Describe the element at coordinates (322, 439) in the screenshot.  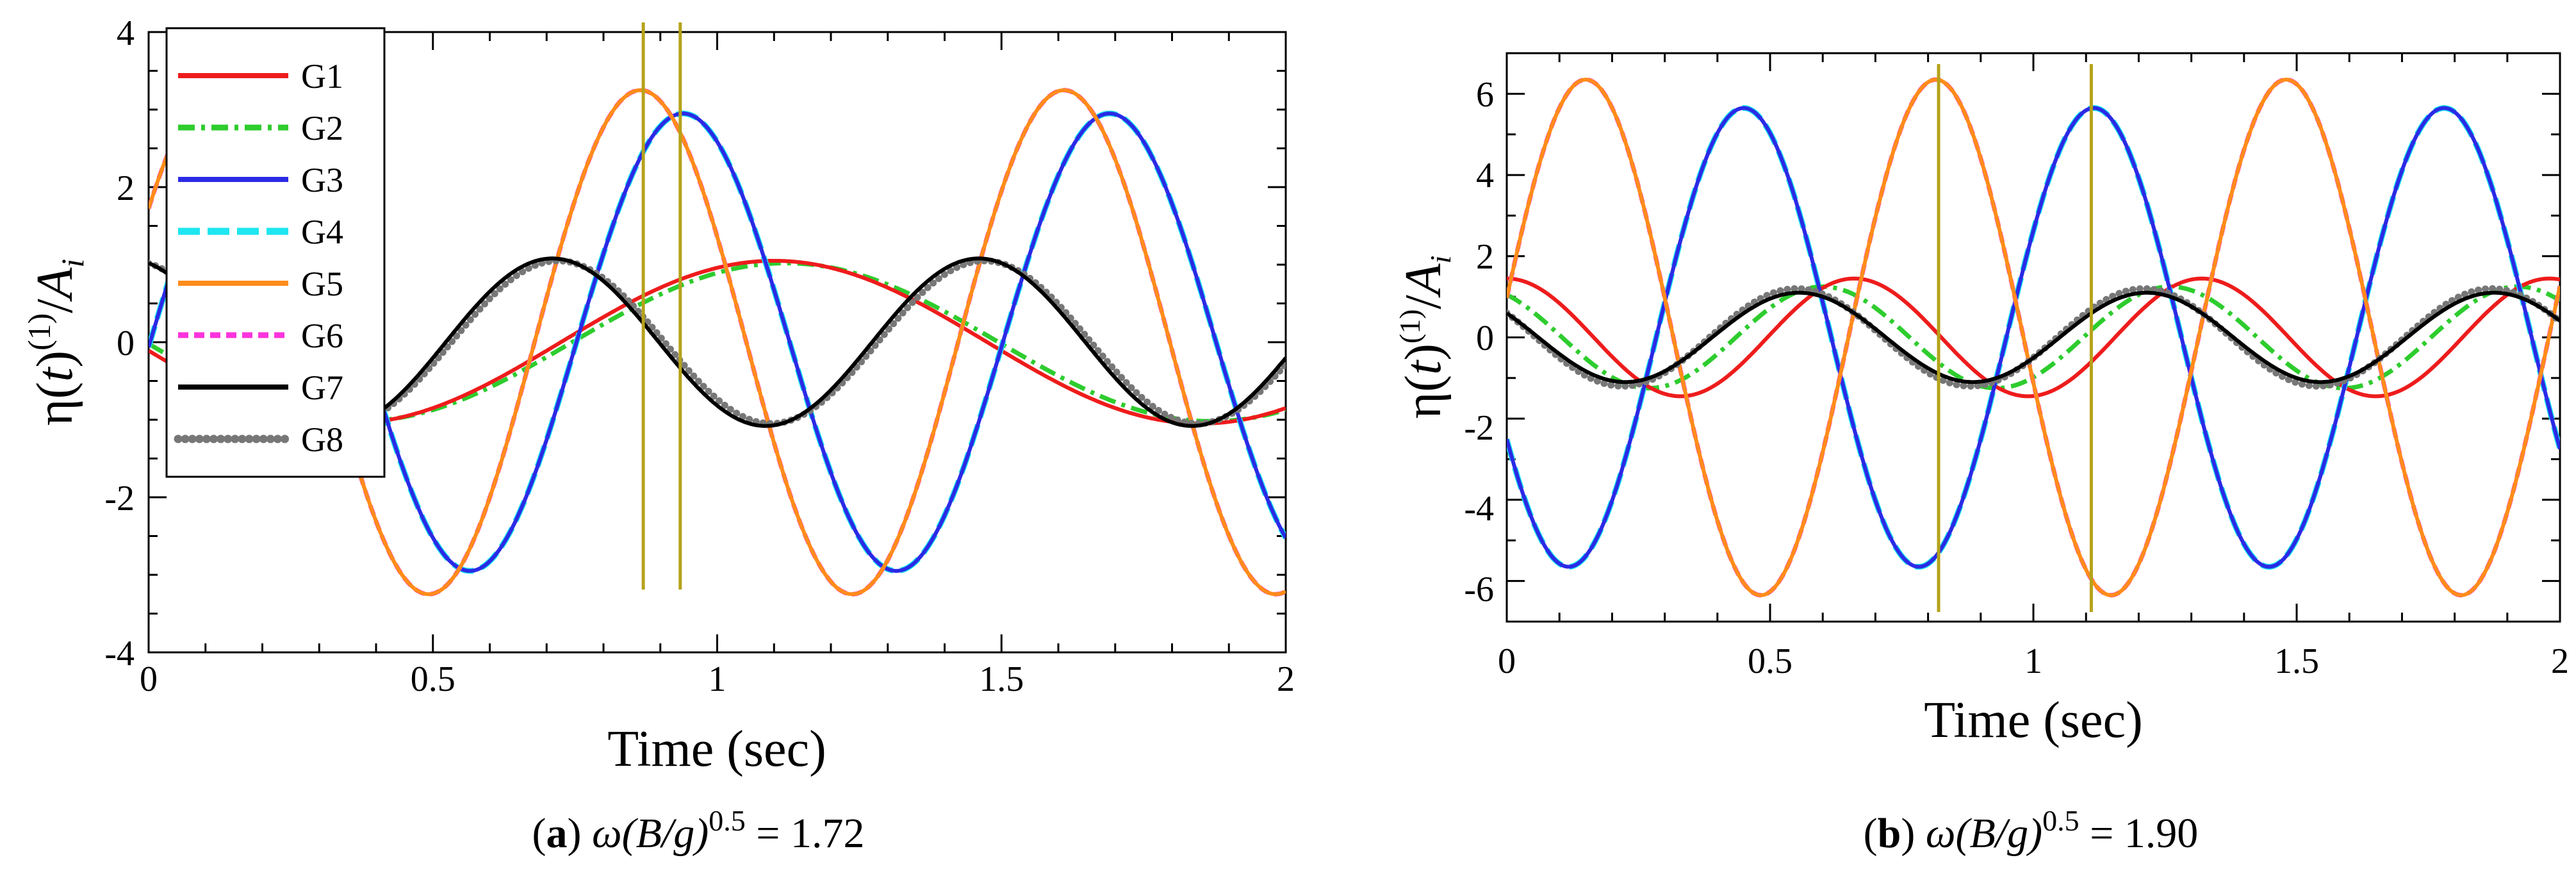
I see `legend-label-g8: G8` at that location.